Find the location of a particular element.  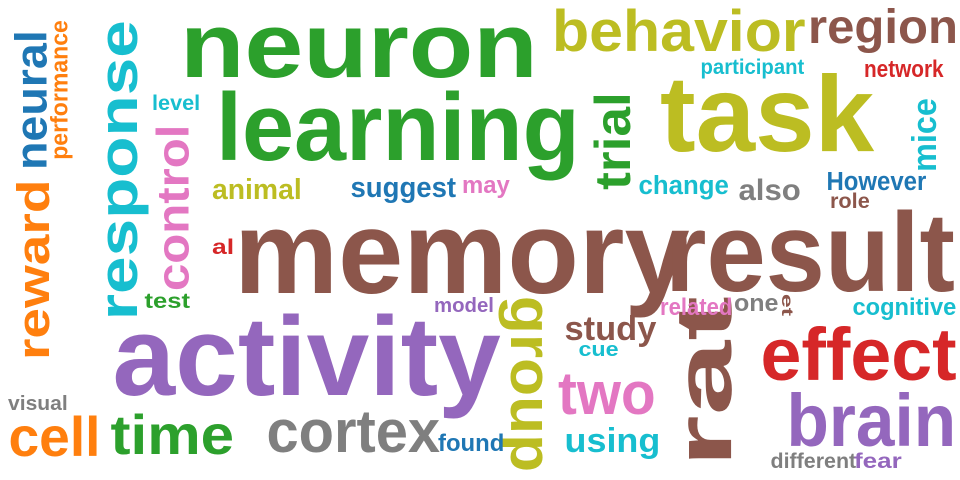

word-rat: rat is located at coordinates (704, 381).